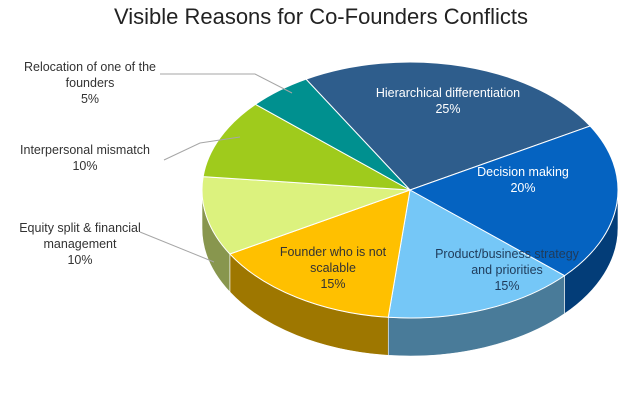 This screenshot has width=642, height=416. I want to click on data-label: Interpersonal mismatch 10%, so click(85, 158).